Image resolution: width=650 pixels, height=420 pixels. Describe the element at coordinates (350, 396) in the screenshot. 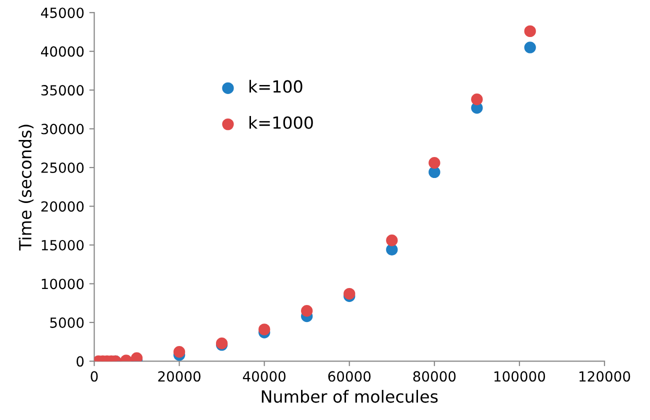

I see `x-axis-title: Number of molecules` at that location.